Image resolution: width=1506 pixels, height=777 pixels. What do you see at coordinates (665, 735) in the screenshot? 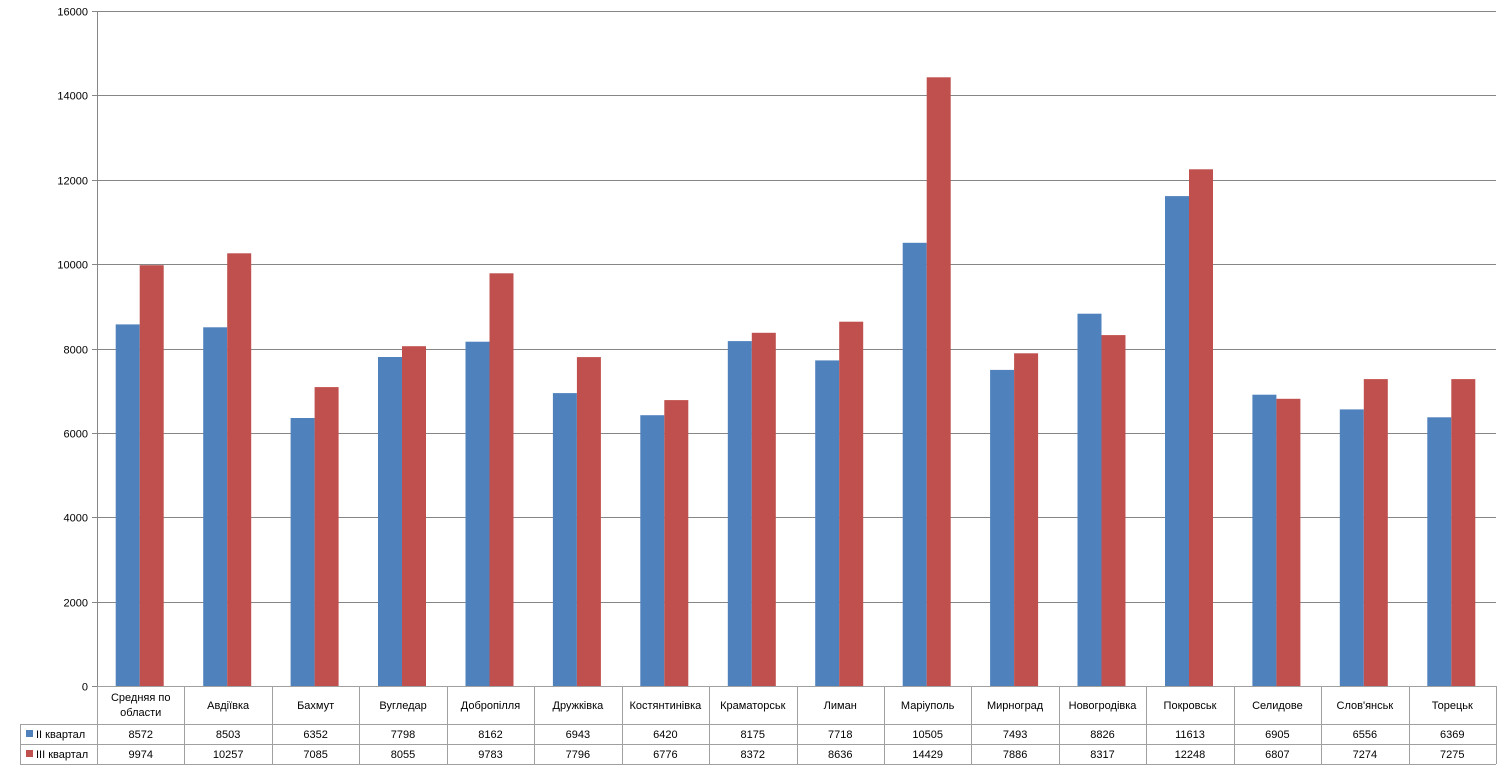
I see `data-label: 6420` at bounding box center [665, 735].